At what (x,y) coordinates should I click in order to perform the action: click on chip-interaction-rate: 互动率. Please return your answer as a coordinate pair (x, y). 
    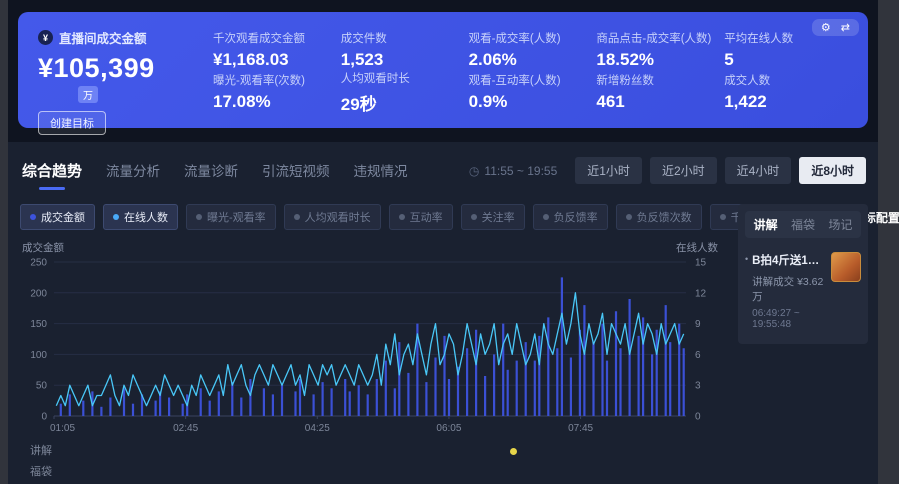
    Looking at the image, I should click on (420, 217).